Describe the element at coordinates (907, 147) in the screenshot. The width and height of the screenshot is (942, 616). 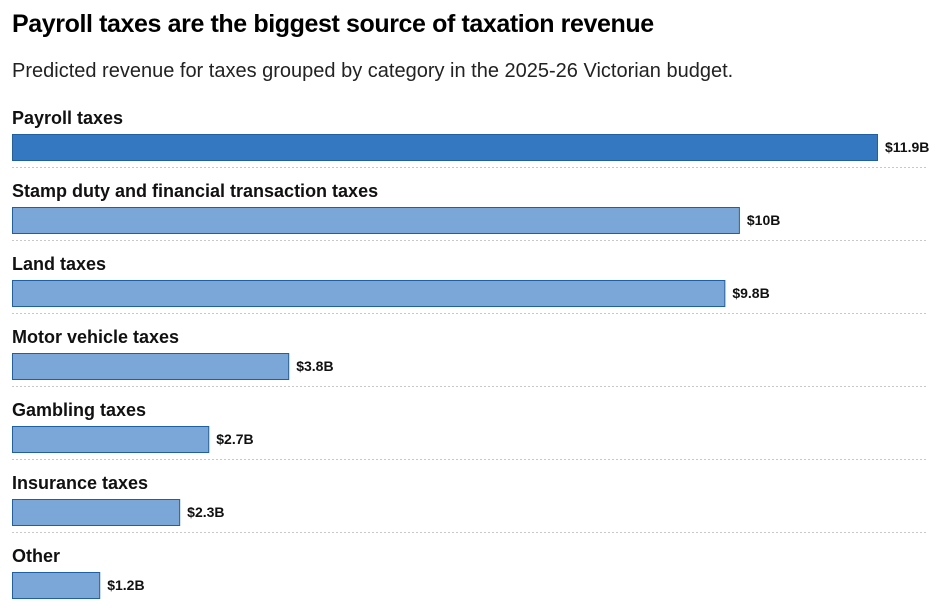
I see `value-label: $11.9B` at that location.